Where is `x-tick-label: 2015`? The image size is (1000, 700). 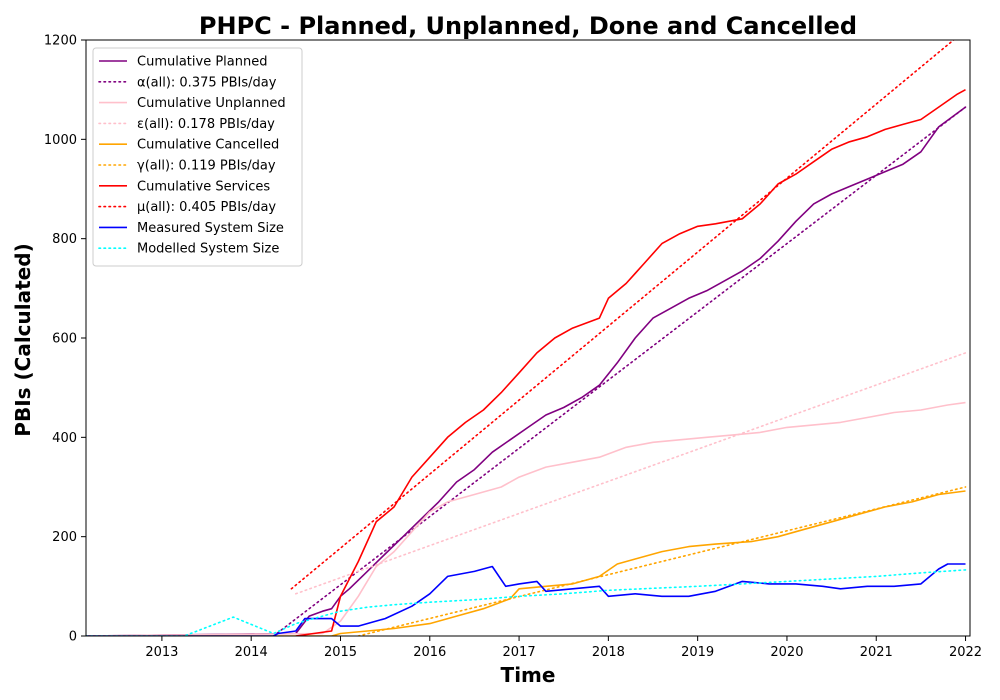 x-tick-label: 2015 is located at coordinates (340, 652).